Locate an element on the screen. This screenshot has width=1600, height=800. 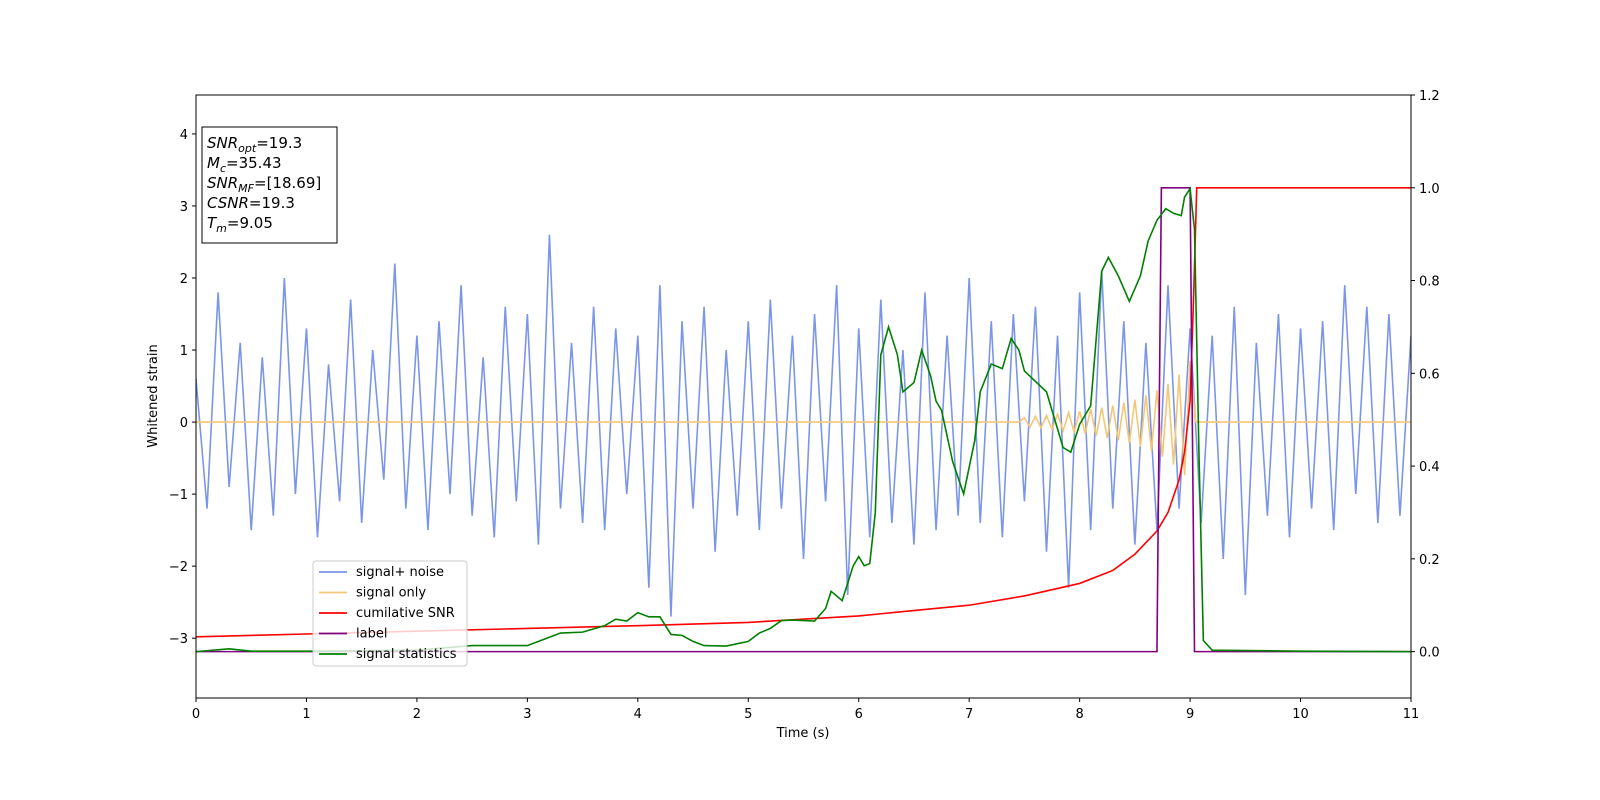
stats-line: CSNR=19.3 is located at coordinates (251, 203).